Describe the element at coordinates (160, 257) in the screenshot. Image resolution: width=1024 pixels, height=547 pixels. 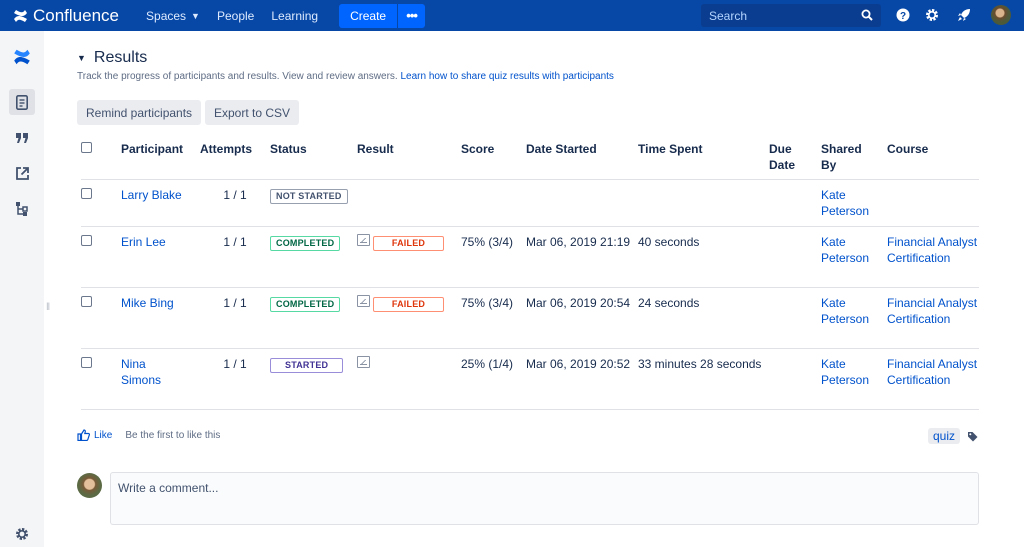
I see `participant-link: Erin Lee` at that location.